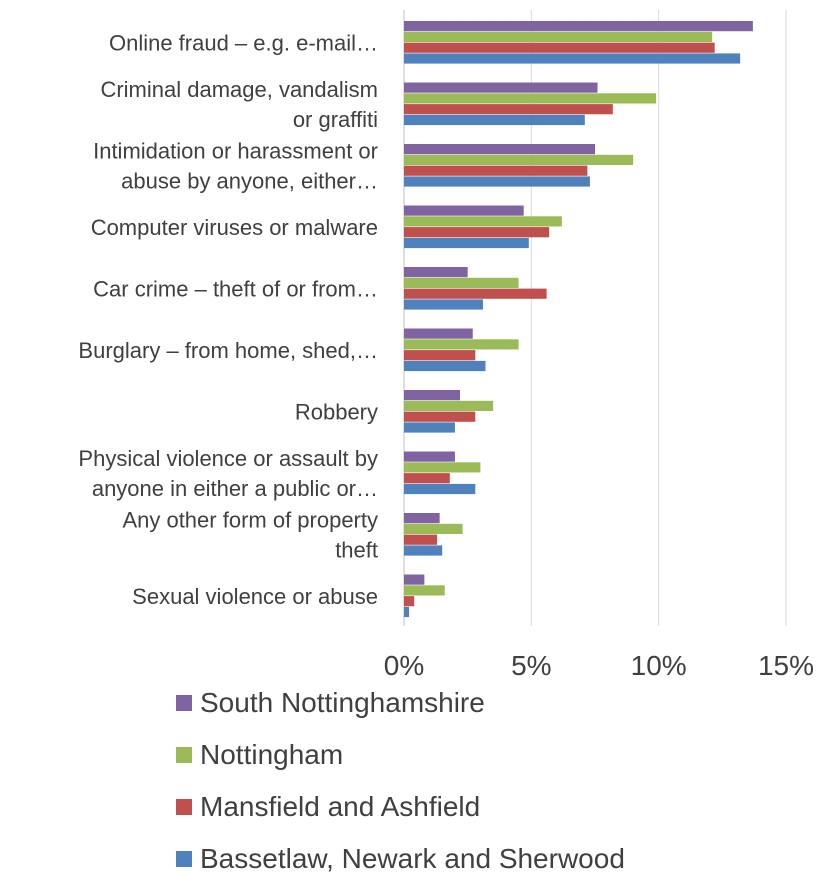 The width and height of the screenshot is (834, 890). I want to click on category-label: Physical violence or assault by, so click(228, 458).